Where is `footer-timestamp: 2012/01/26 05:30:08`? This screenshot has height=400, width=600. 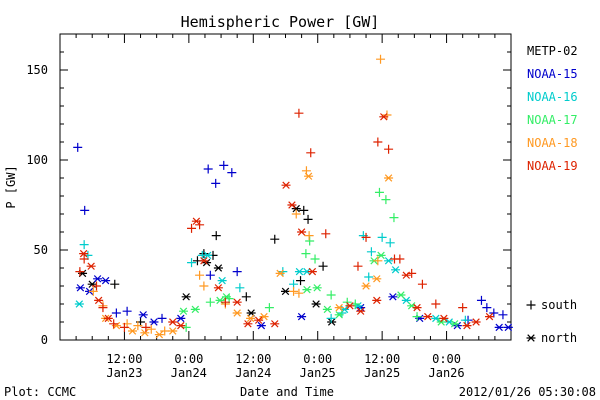
footer-timestamp: 2012/01/26 05:30:08 is located at coordinates (527, 392).